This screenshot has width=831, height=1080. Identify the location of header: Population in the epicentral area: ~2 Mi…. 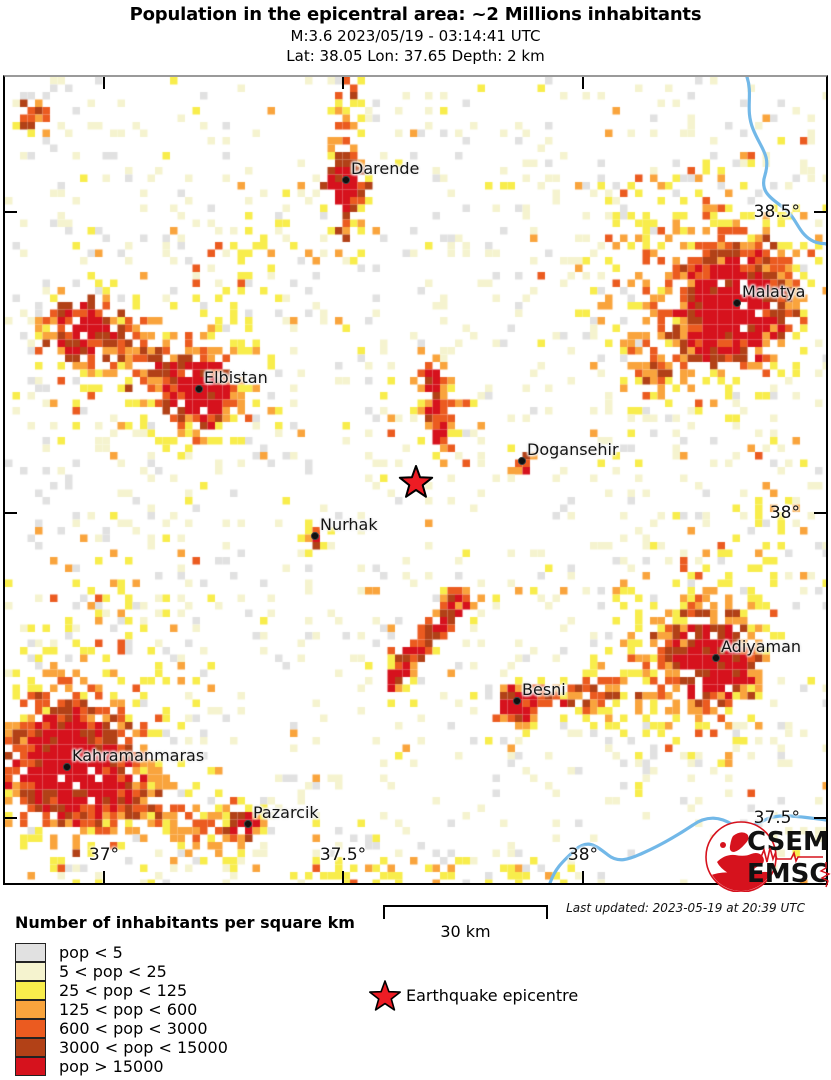
(415, 32).